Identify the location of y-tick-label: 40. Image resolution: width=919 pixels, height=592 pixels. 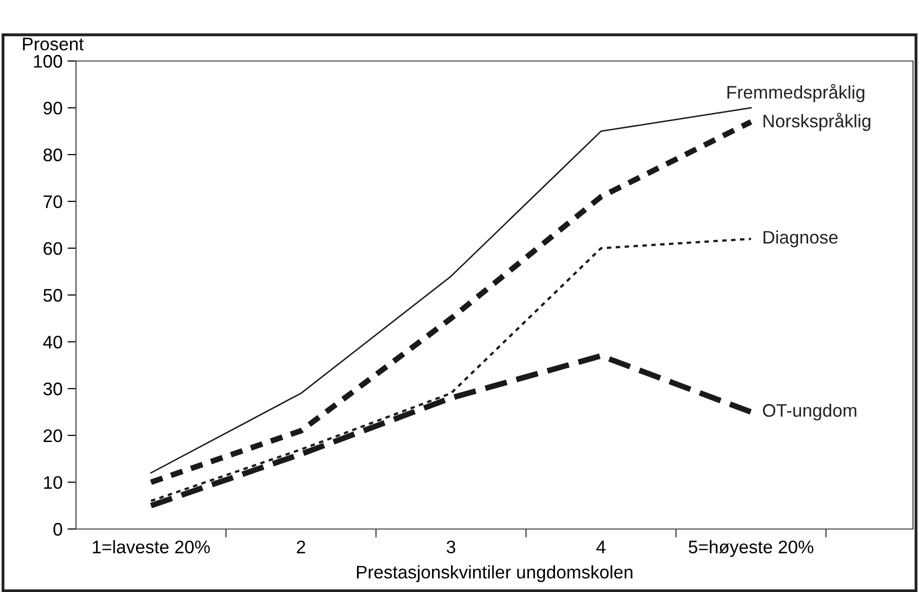
(52, 342).